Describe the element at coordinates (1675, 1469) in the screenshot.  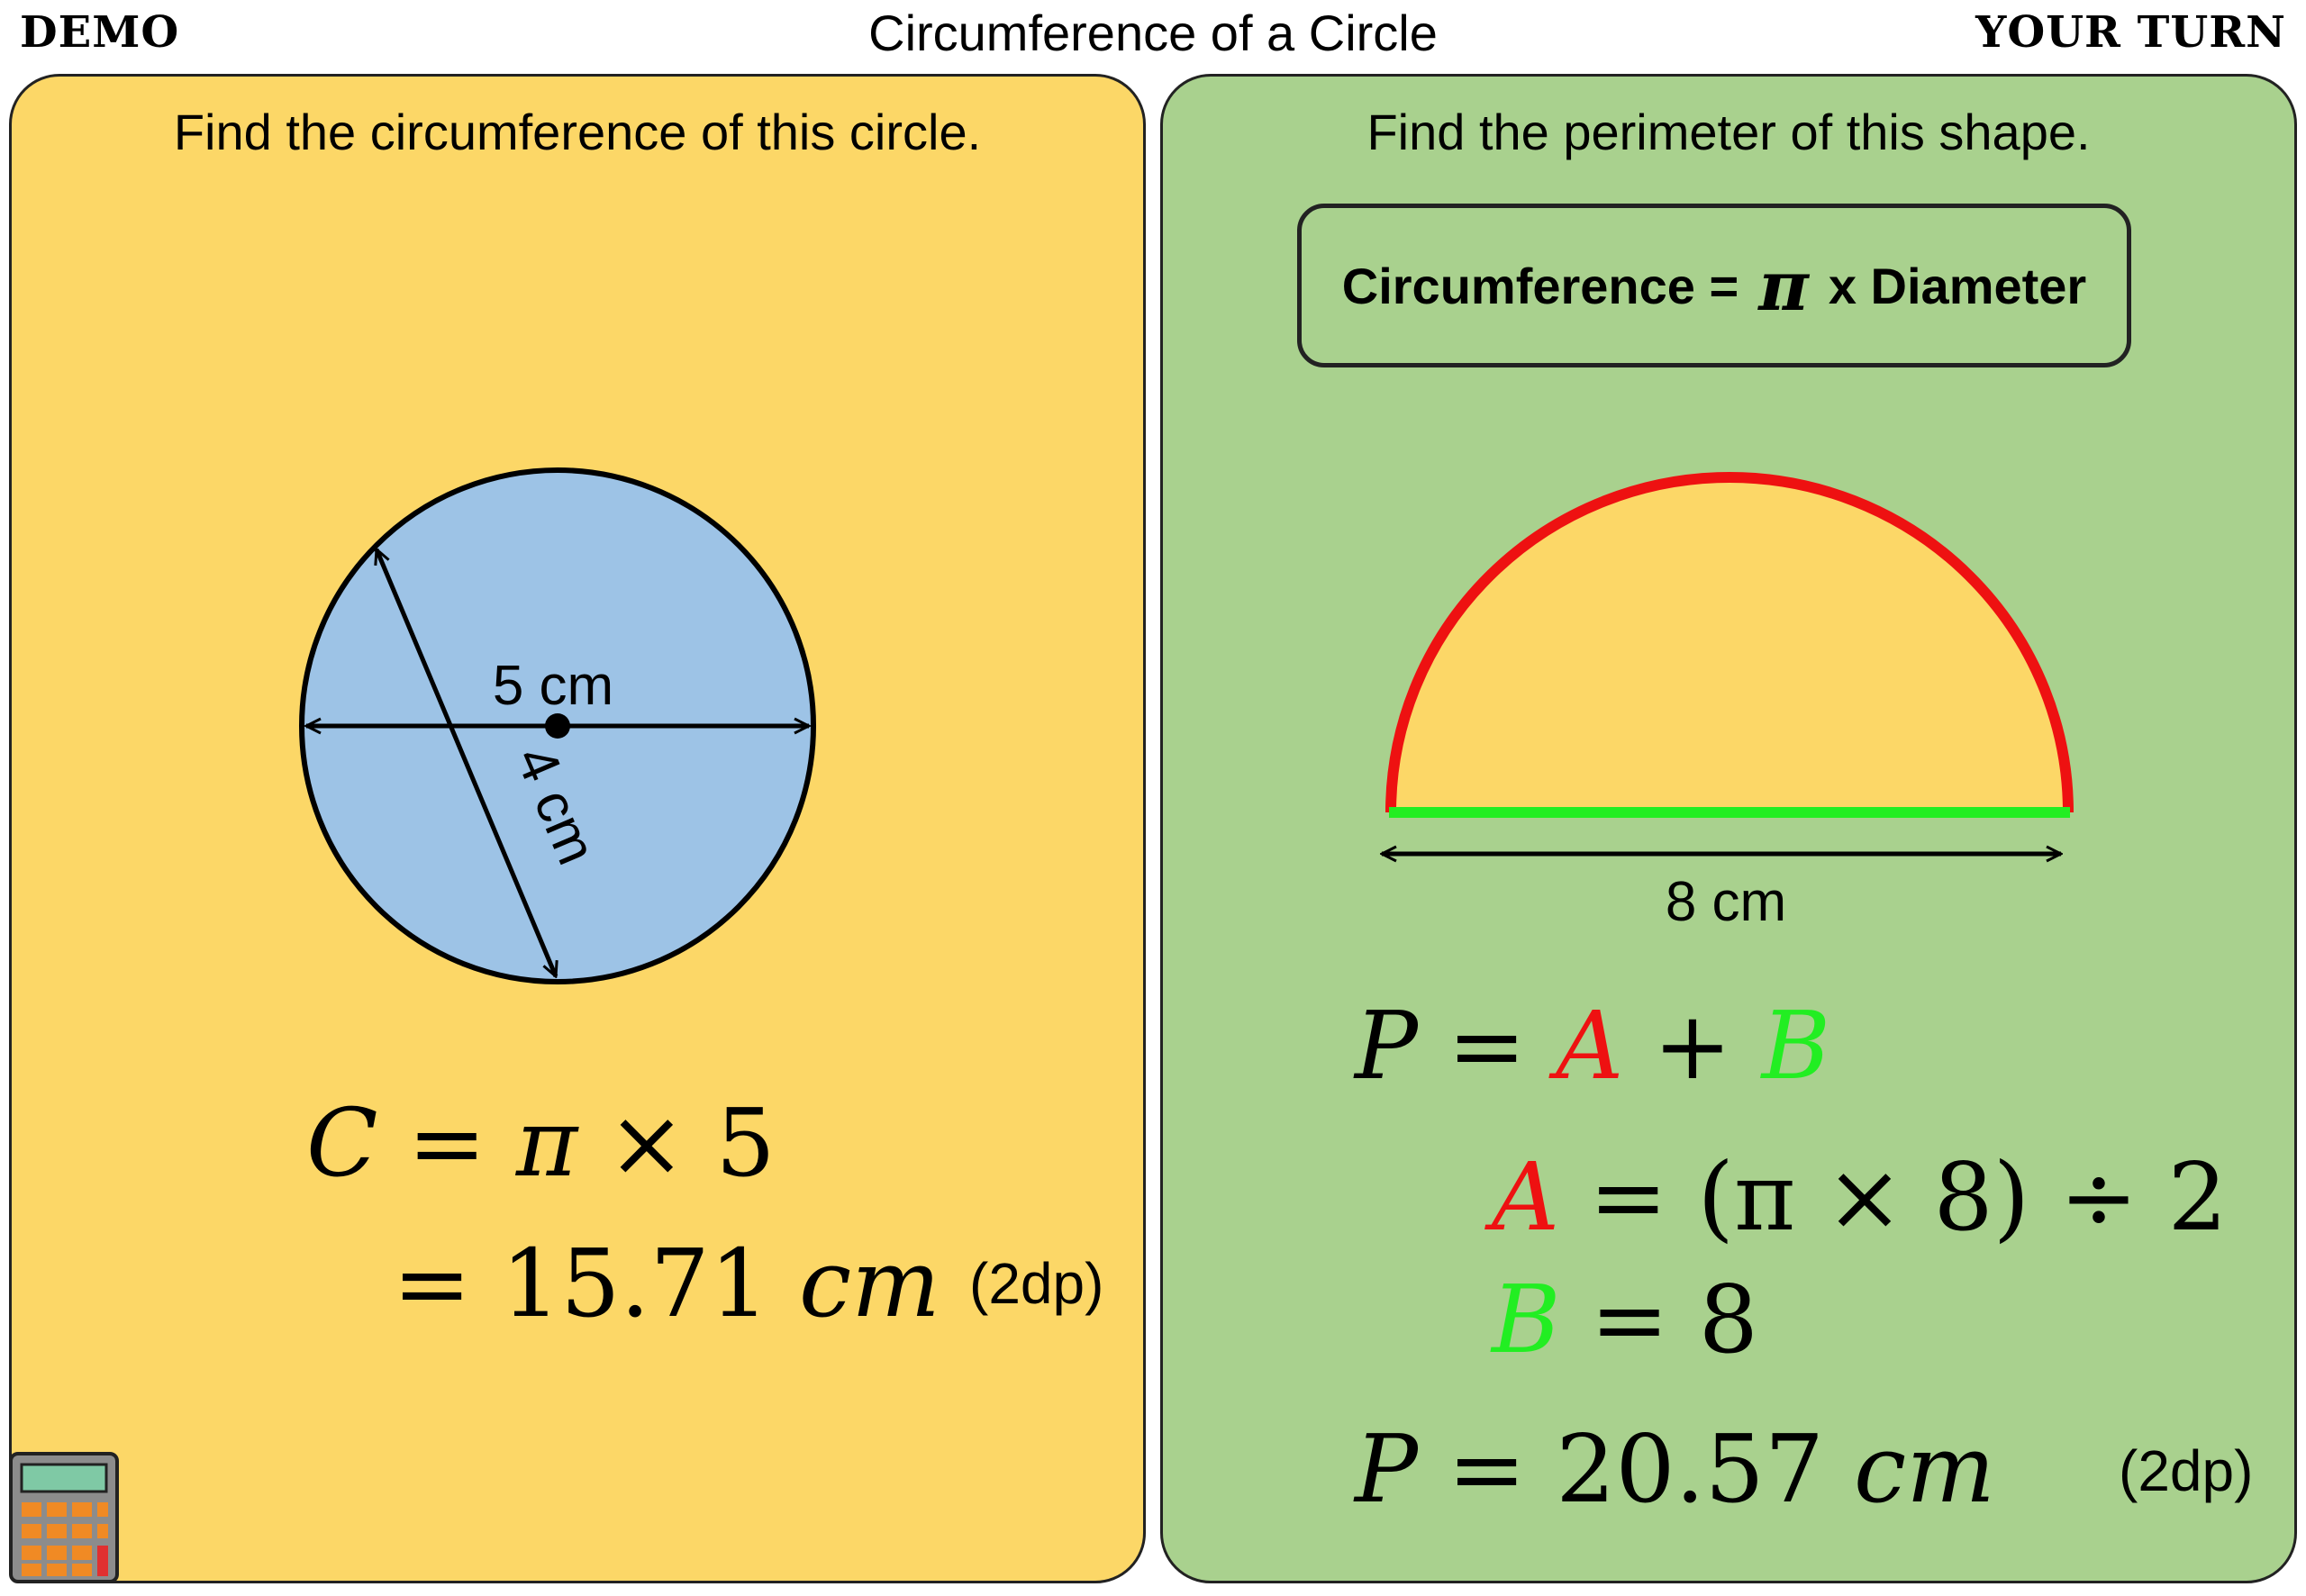
I see `perimeter-answer: P = 20.57 cm` at that location.